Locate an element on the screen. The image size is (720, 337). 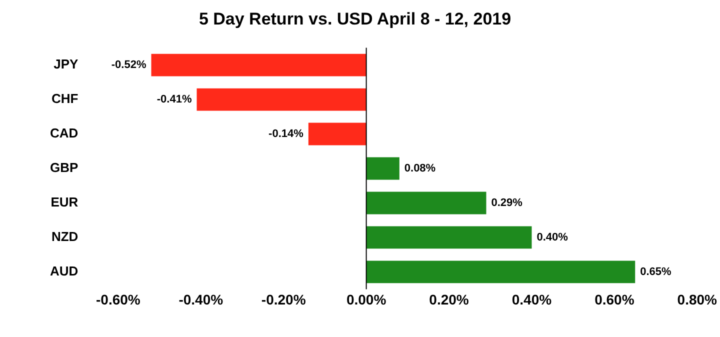
chart-title: 5 Day Return vs. USD April 8 - 12, 2019 is located at coordinates (355, 18).